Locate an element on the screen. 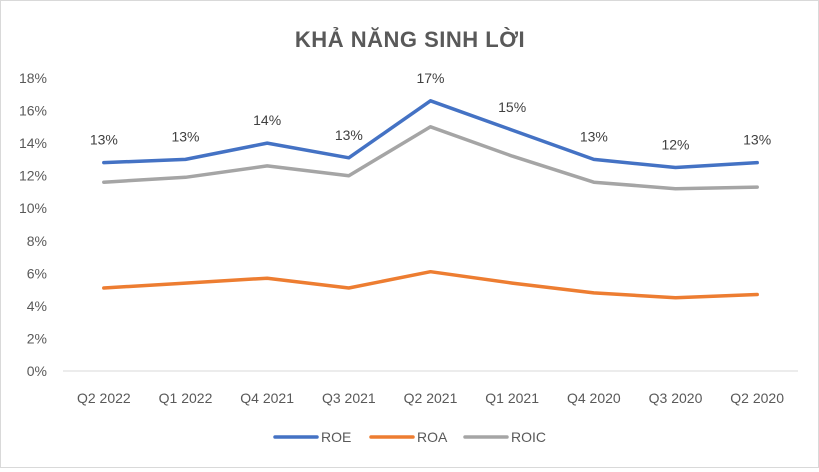 This screenshot has width=819, height=472. x-tick-label: Q2 2021 is located at coordinates (431, 398).